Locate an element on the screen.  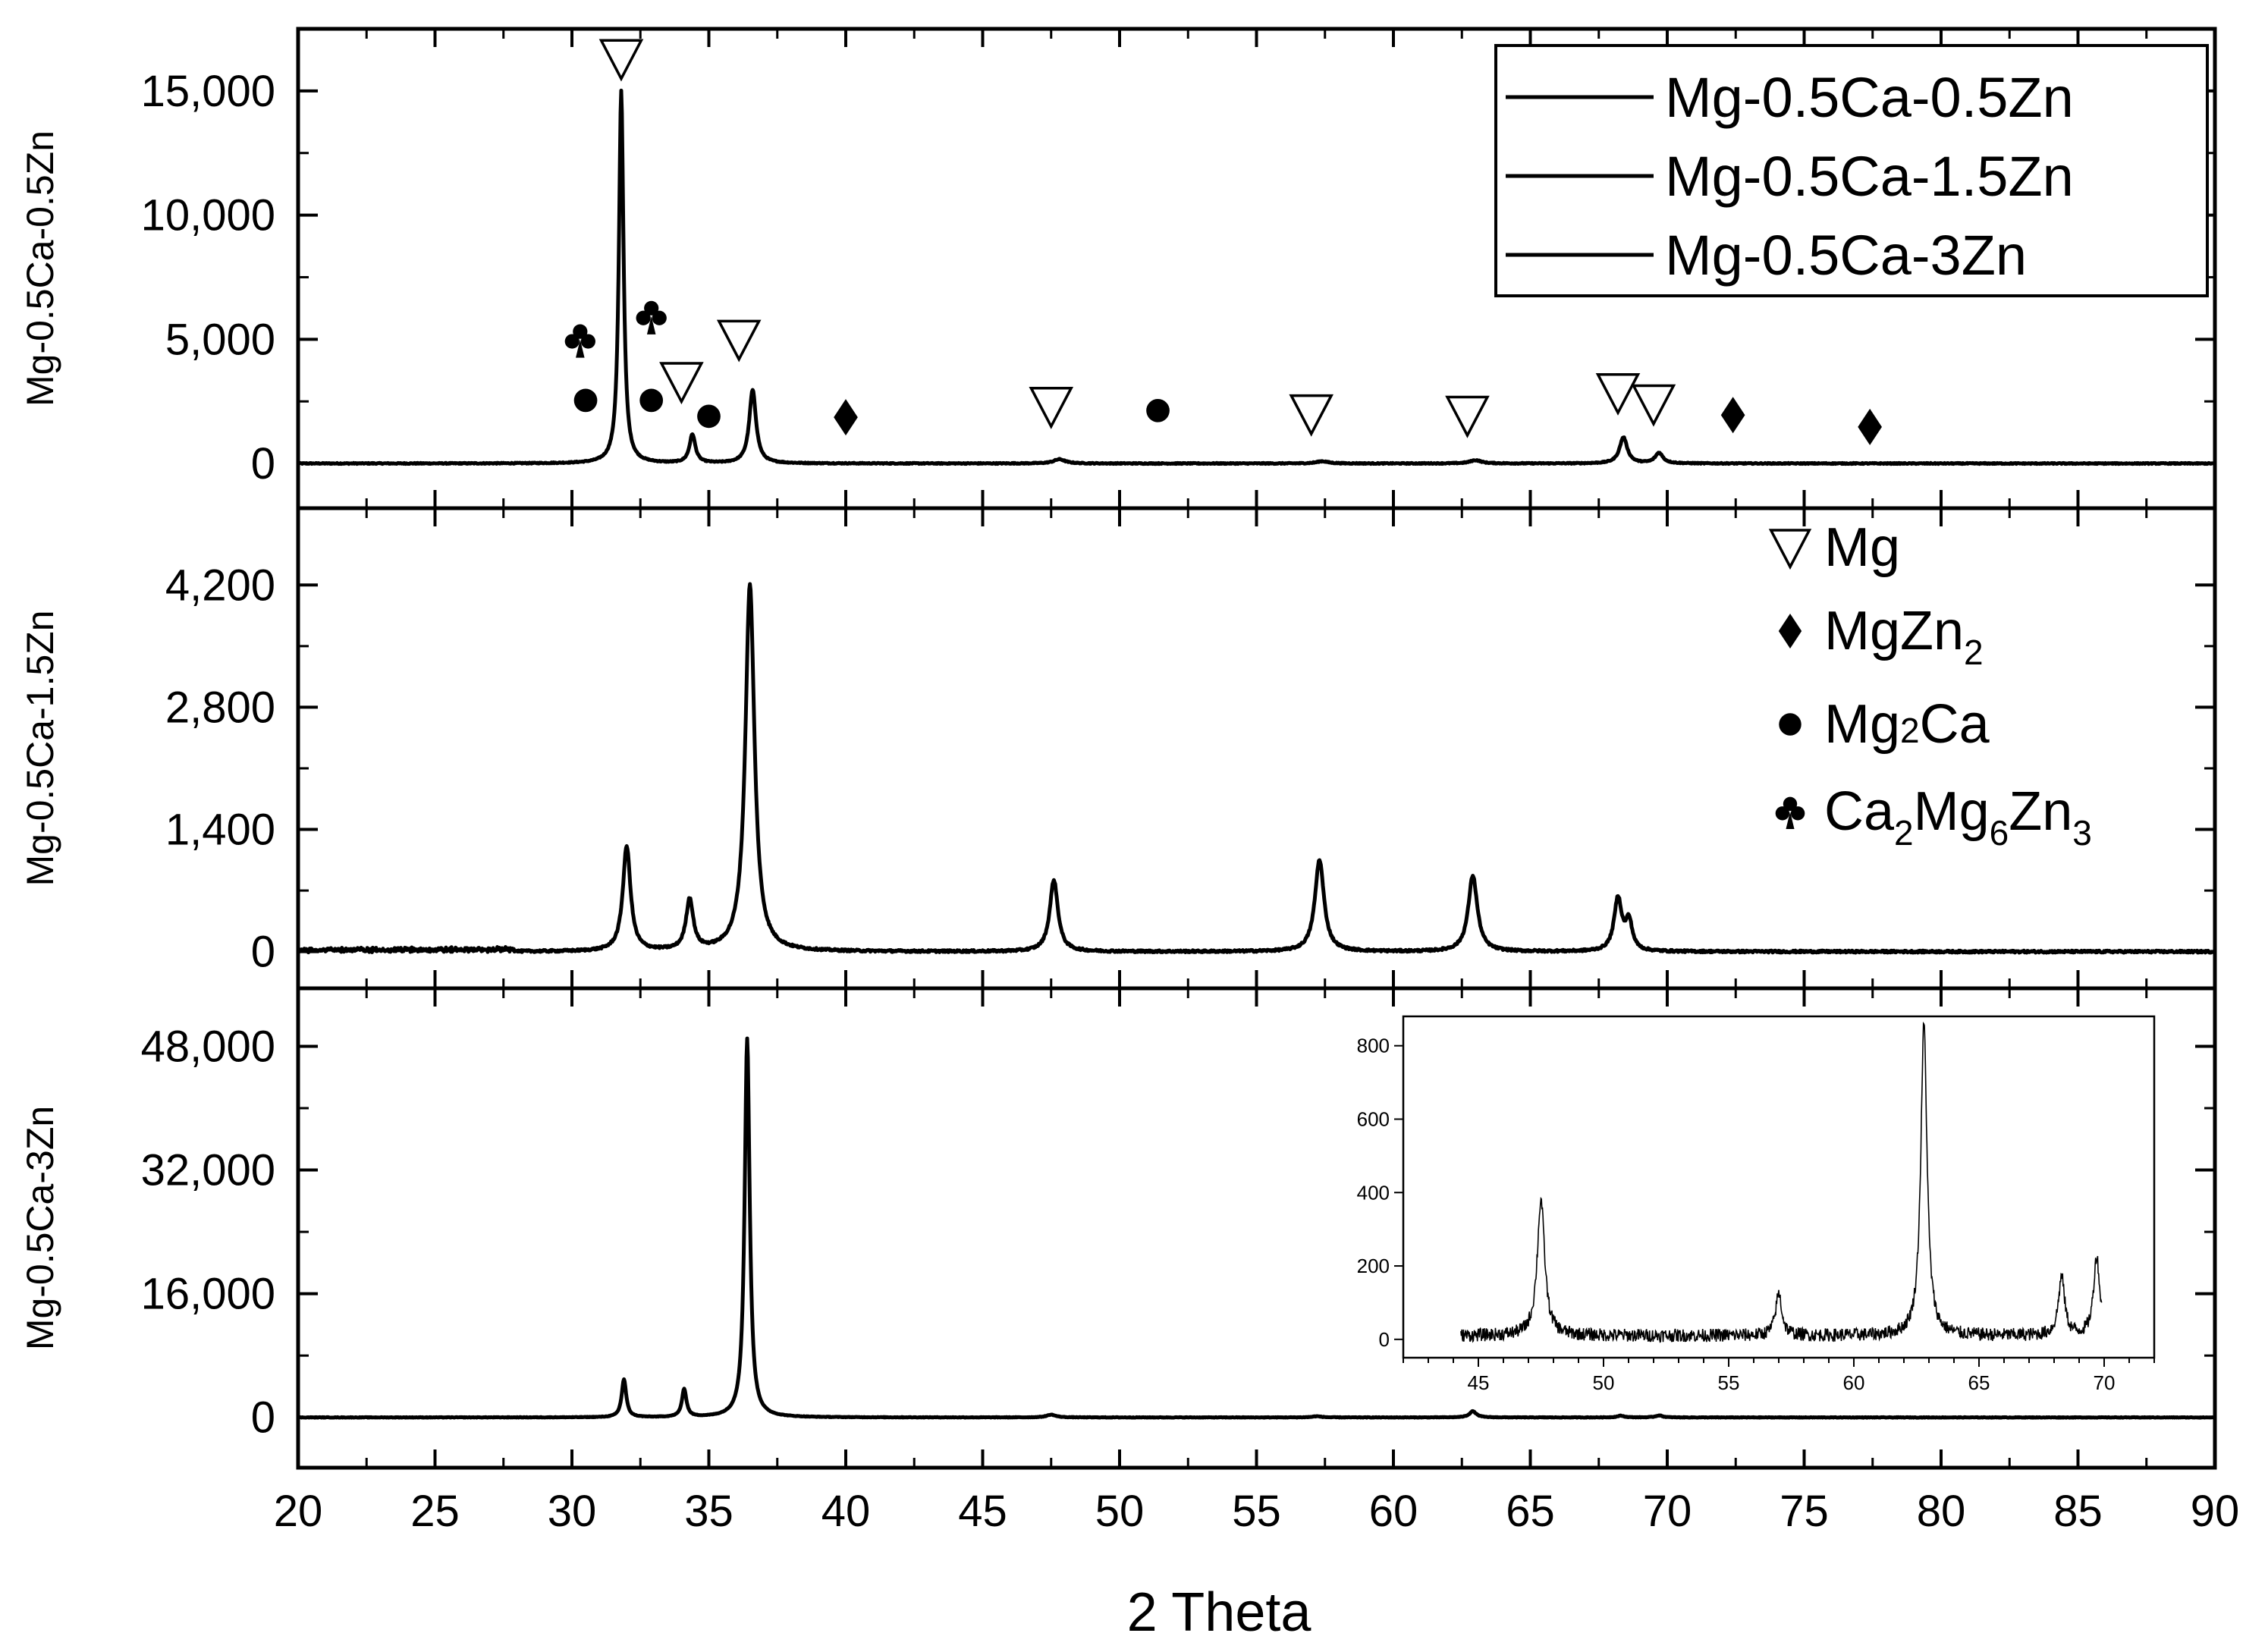
x-tick-label: 90 is located at coordinates (2215, 1512).